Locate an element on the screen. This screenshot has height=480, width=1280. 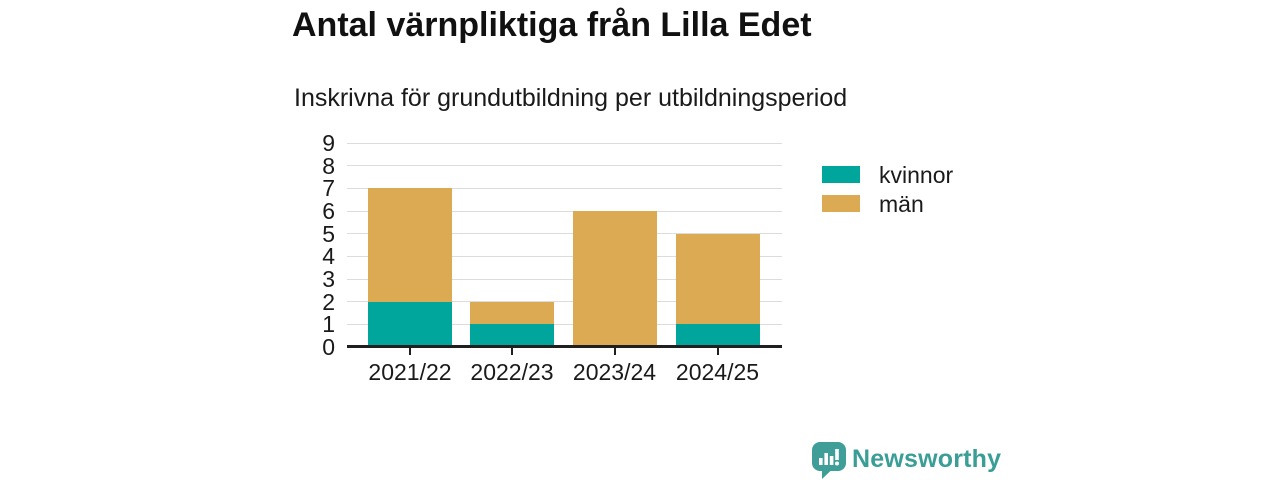
x-tick-label-2024/25: 2024/25 is located at coordinates (717, 372).